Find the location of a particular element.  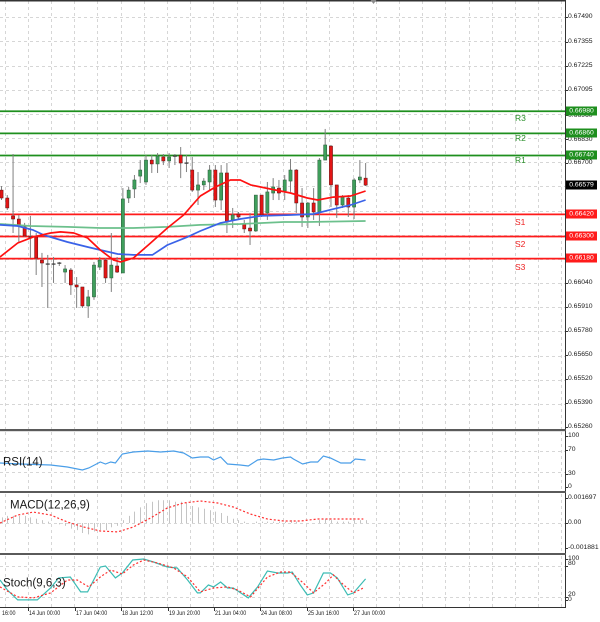

chart-shift-marker-icon is located at coordinates (373, 2).